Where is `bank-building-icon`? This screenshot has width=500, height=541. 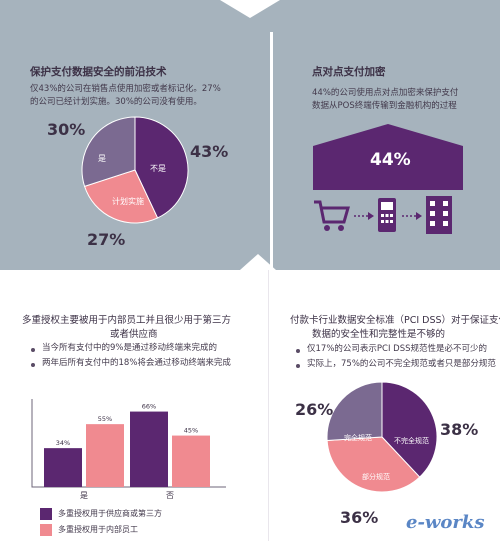
bank-building-icon is located at coordinates (439, 215).